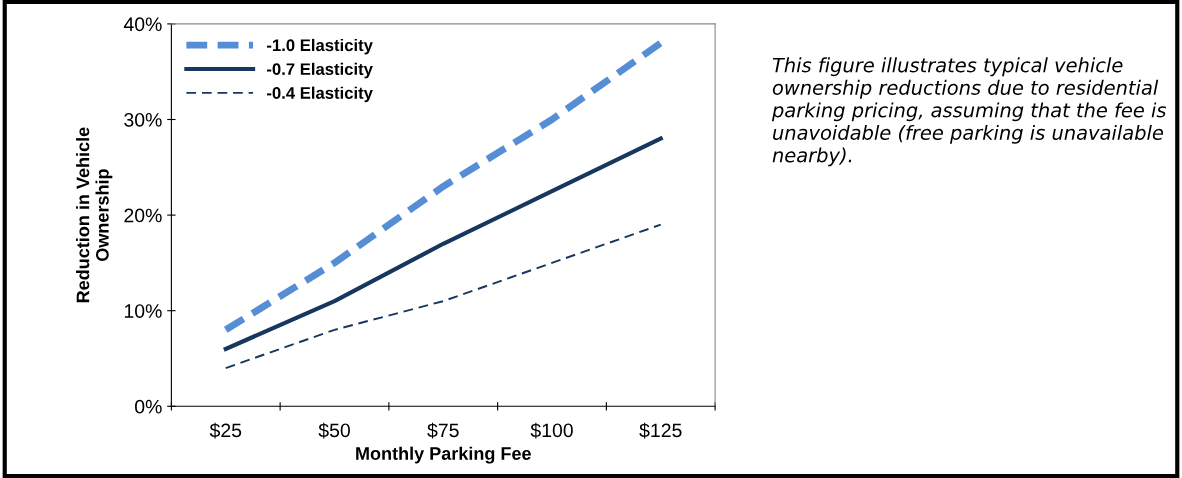 The image size is (1182, 478). I want to click on x-tick-label: $50, so click(334, 430).